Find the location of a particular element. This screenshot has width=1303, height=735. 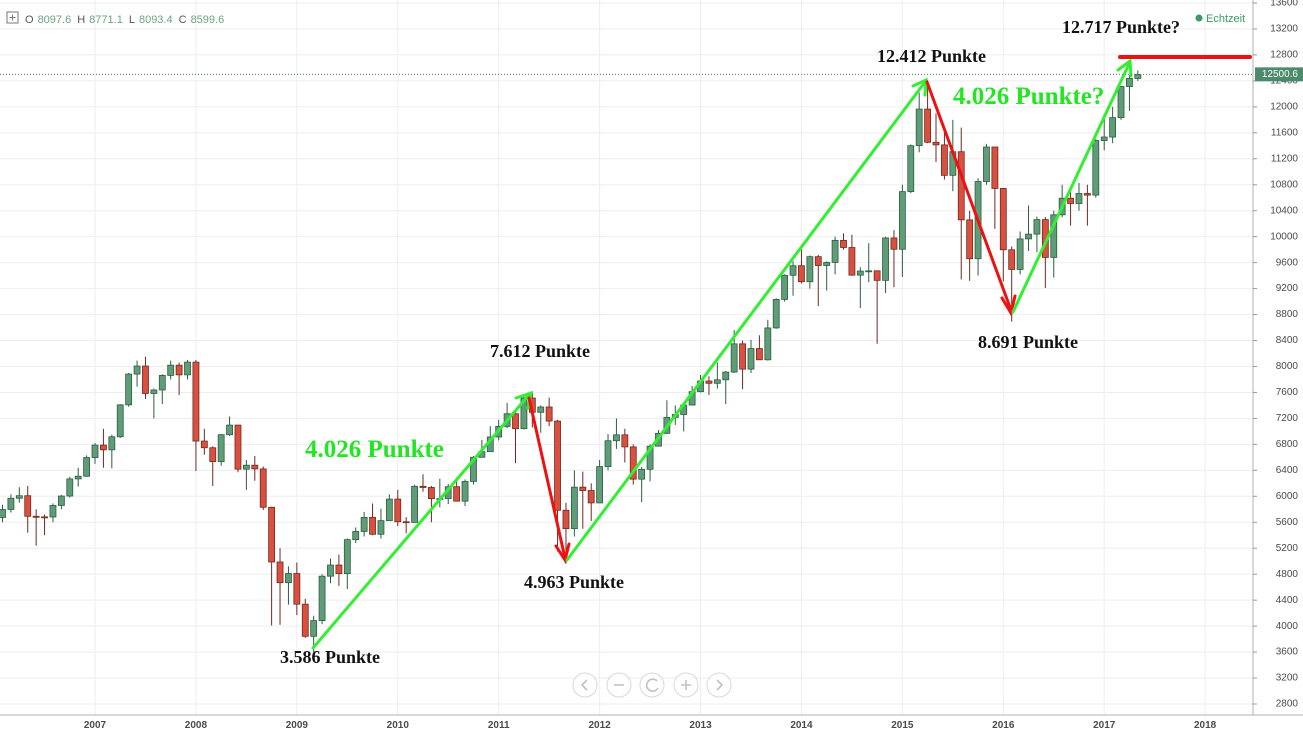

y-tick-label: 11600 is located at coordinates (1285, 132).